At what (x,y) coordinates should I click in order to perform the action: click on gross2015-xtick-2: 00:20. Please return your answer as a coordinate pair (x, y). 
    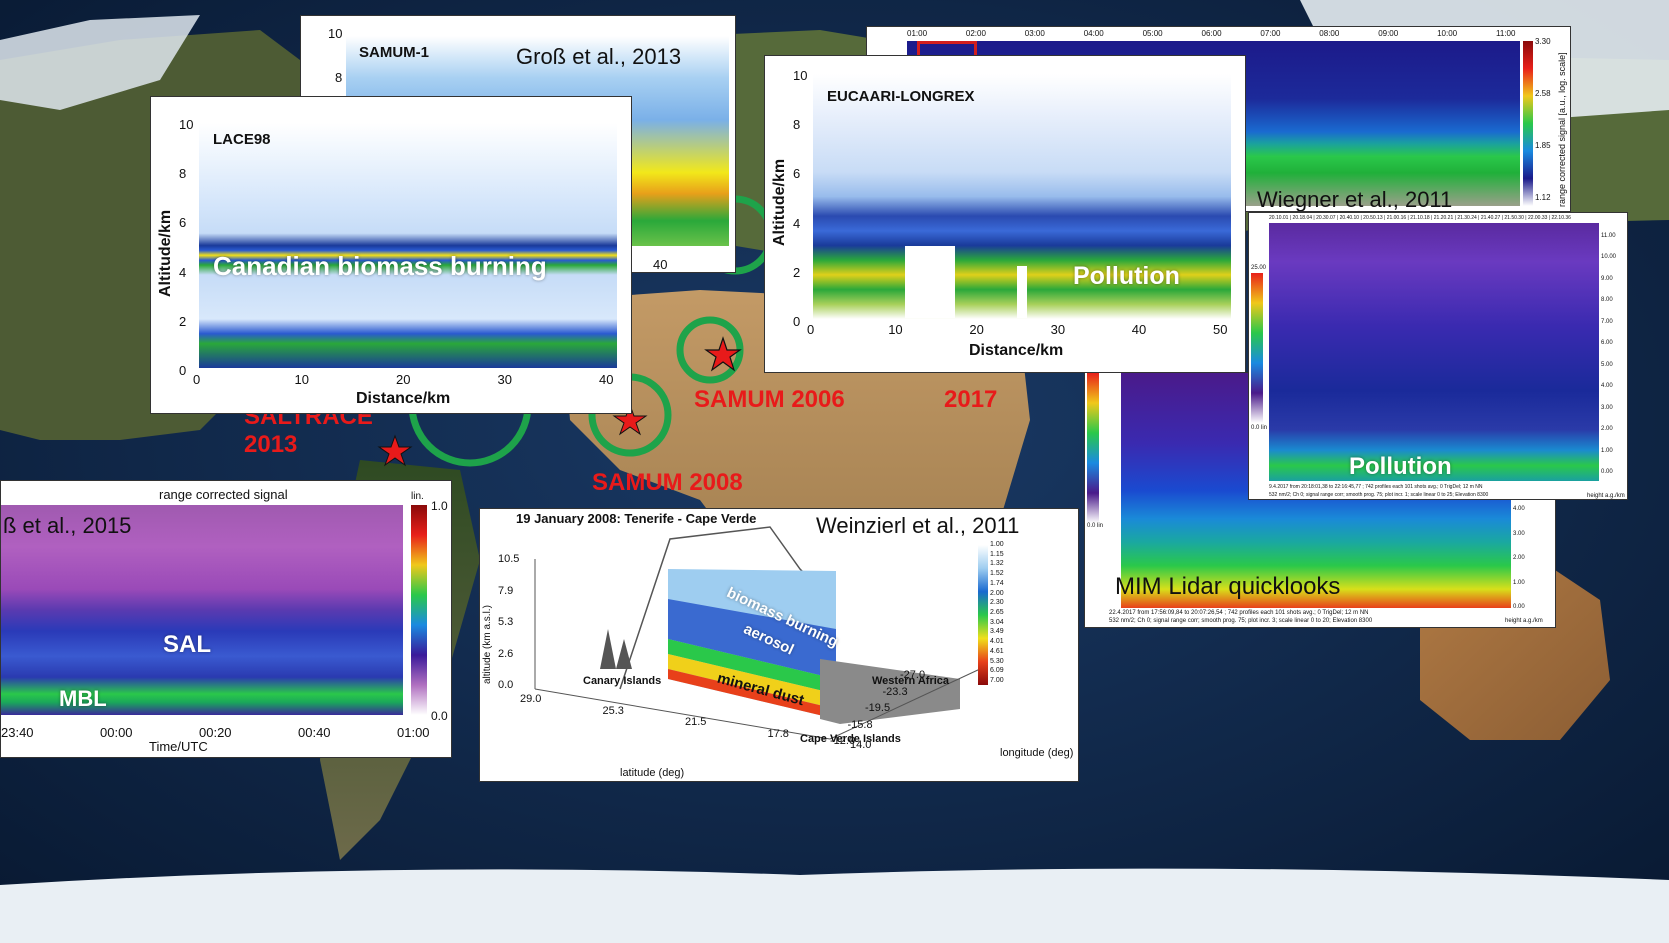
    Looking at the image, I should click on (215, 732).